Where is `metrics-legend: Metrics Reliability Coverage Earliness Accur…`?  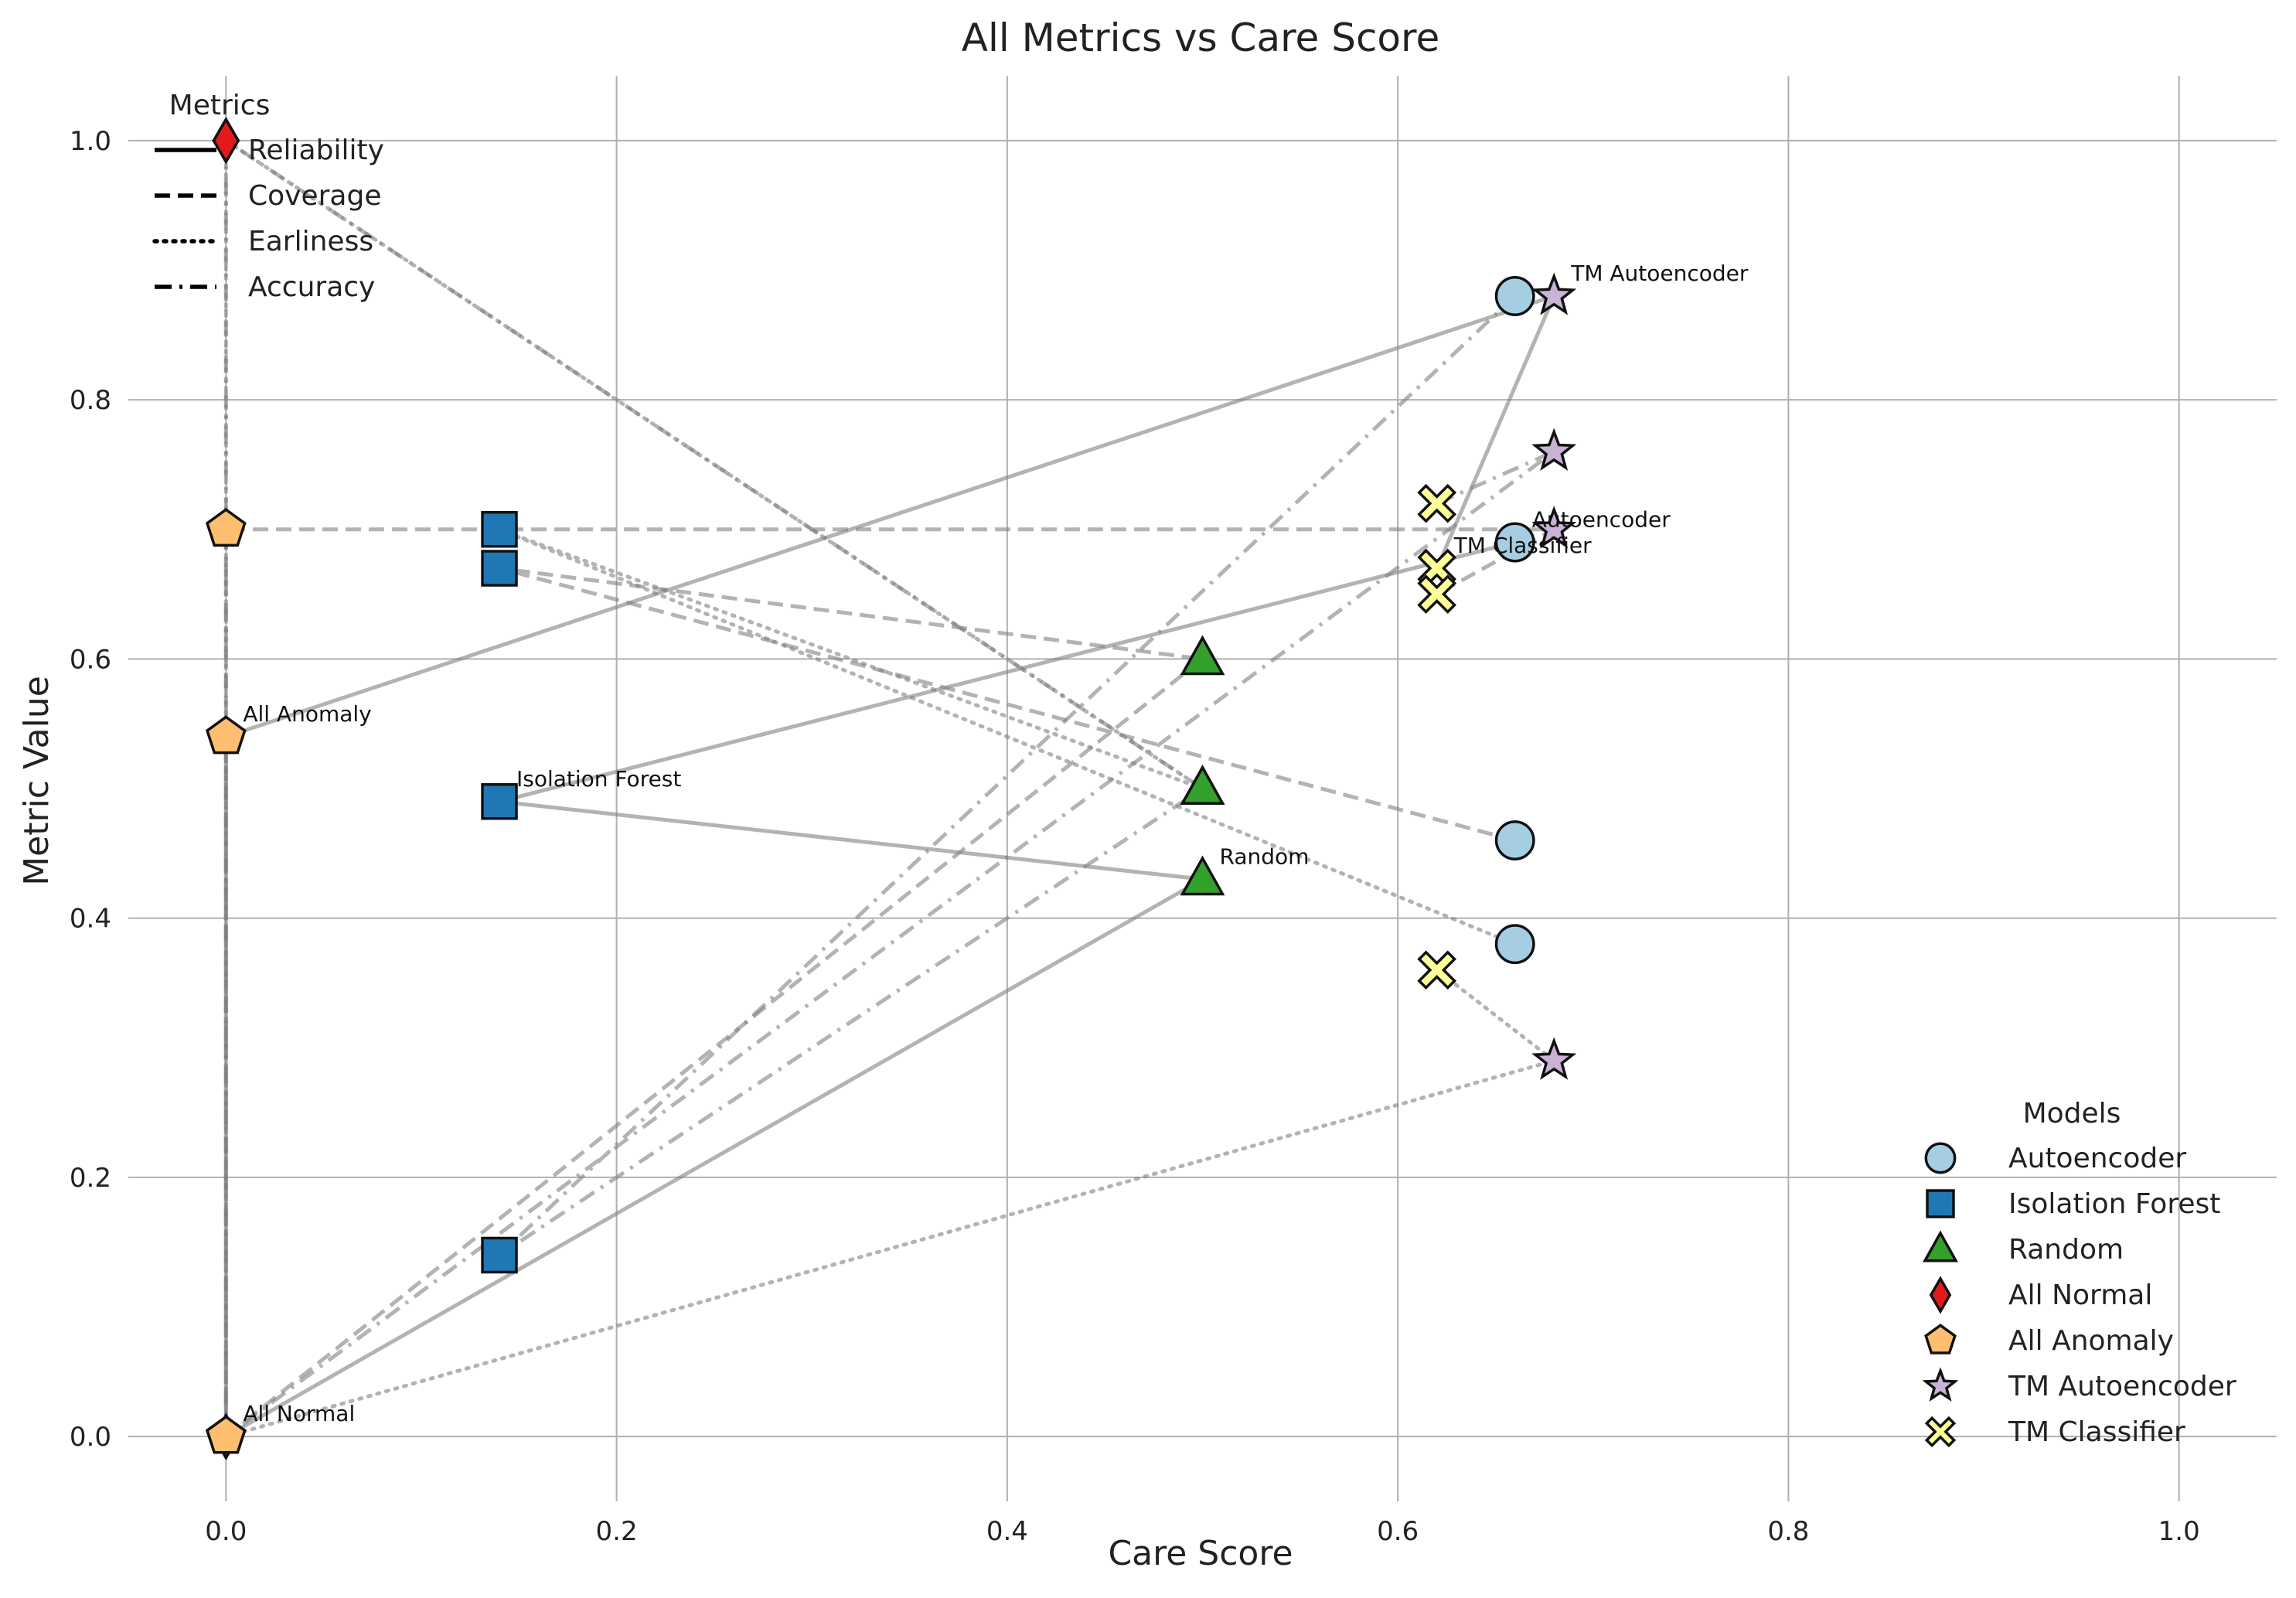
metrics-legend: Metrics Reliability Coverage Earliness Accur… is located at coordinates (268, 196).